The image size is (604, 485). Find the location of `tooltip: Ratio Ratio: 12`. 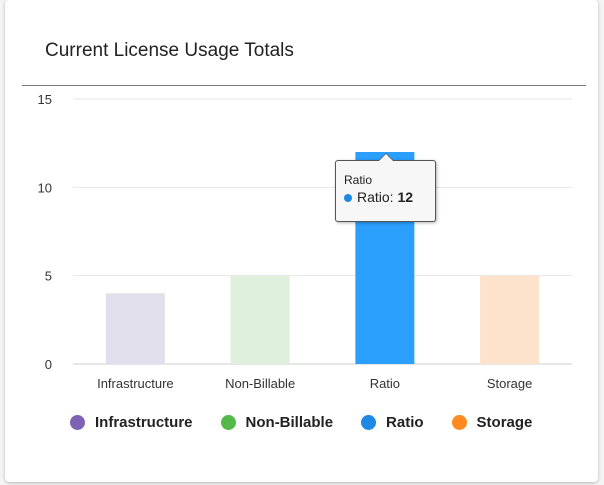

tooltip: Ratio Ratio: 12 is located at coordinates (385, 187).